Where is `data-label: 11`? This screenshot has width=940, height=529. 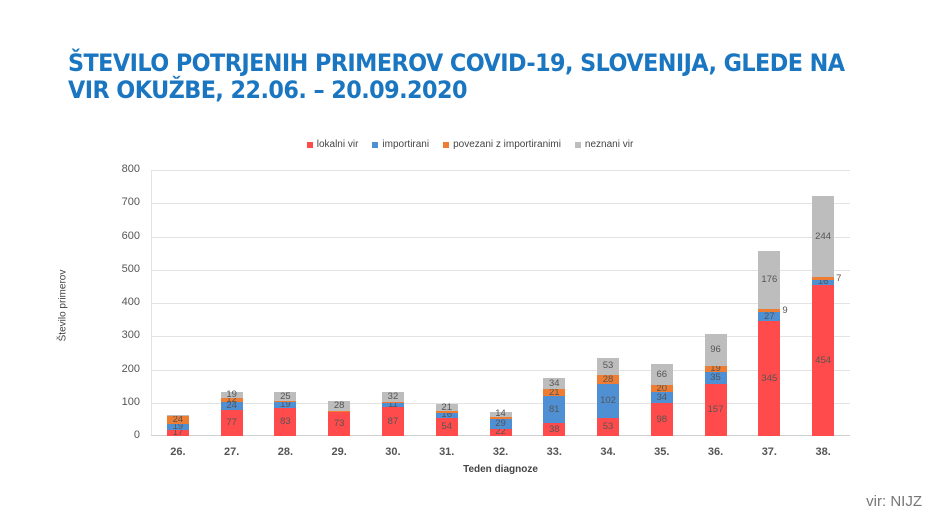 data-label: 11 is located at coordinates (393, 405).